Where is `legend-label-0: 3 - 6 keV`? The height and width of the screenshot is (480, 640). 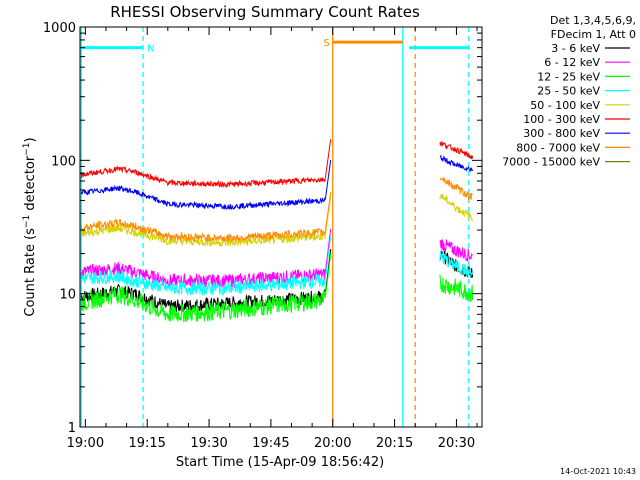 legend-label-0: 3 - 6 keV is located at coordinates (575, 48).